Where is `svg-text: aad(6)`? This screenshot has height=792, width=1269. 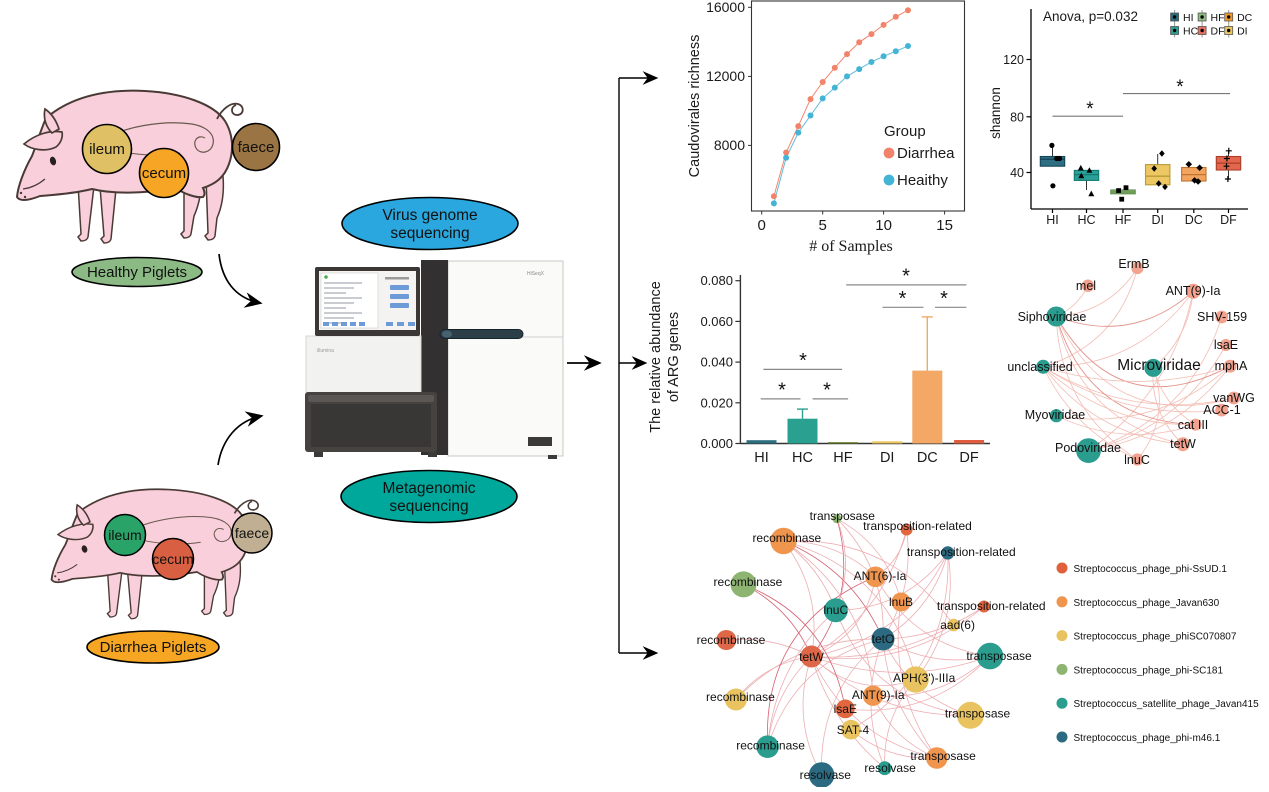 svg-text: aad(6) is located at coordinates (957, 625).